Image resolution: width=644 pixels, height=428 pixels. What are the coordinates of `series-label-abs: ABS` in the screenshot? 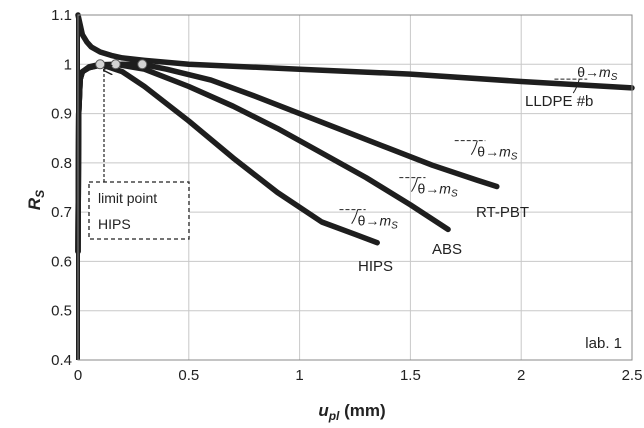 It's located at (447, 249).